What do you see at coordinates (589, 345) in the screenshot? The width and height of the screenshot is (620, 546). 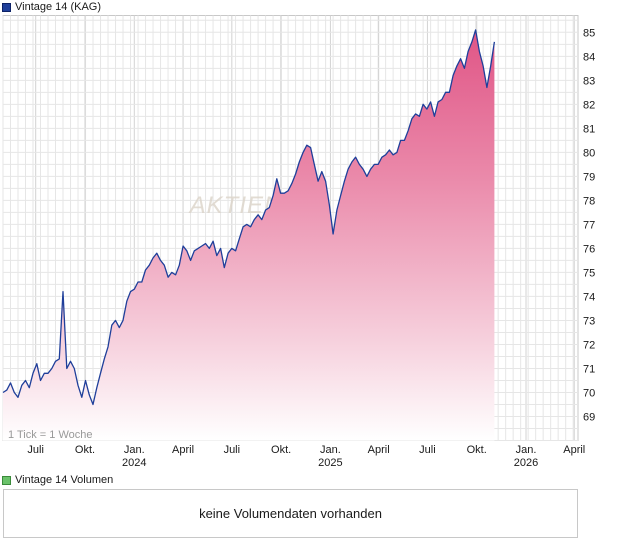 I see `y-tick-label: 72` at bounding box center [589, 345].